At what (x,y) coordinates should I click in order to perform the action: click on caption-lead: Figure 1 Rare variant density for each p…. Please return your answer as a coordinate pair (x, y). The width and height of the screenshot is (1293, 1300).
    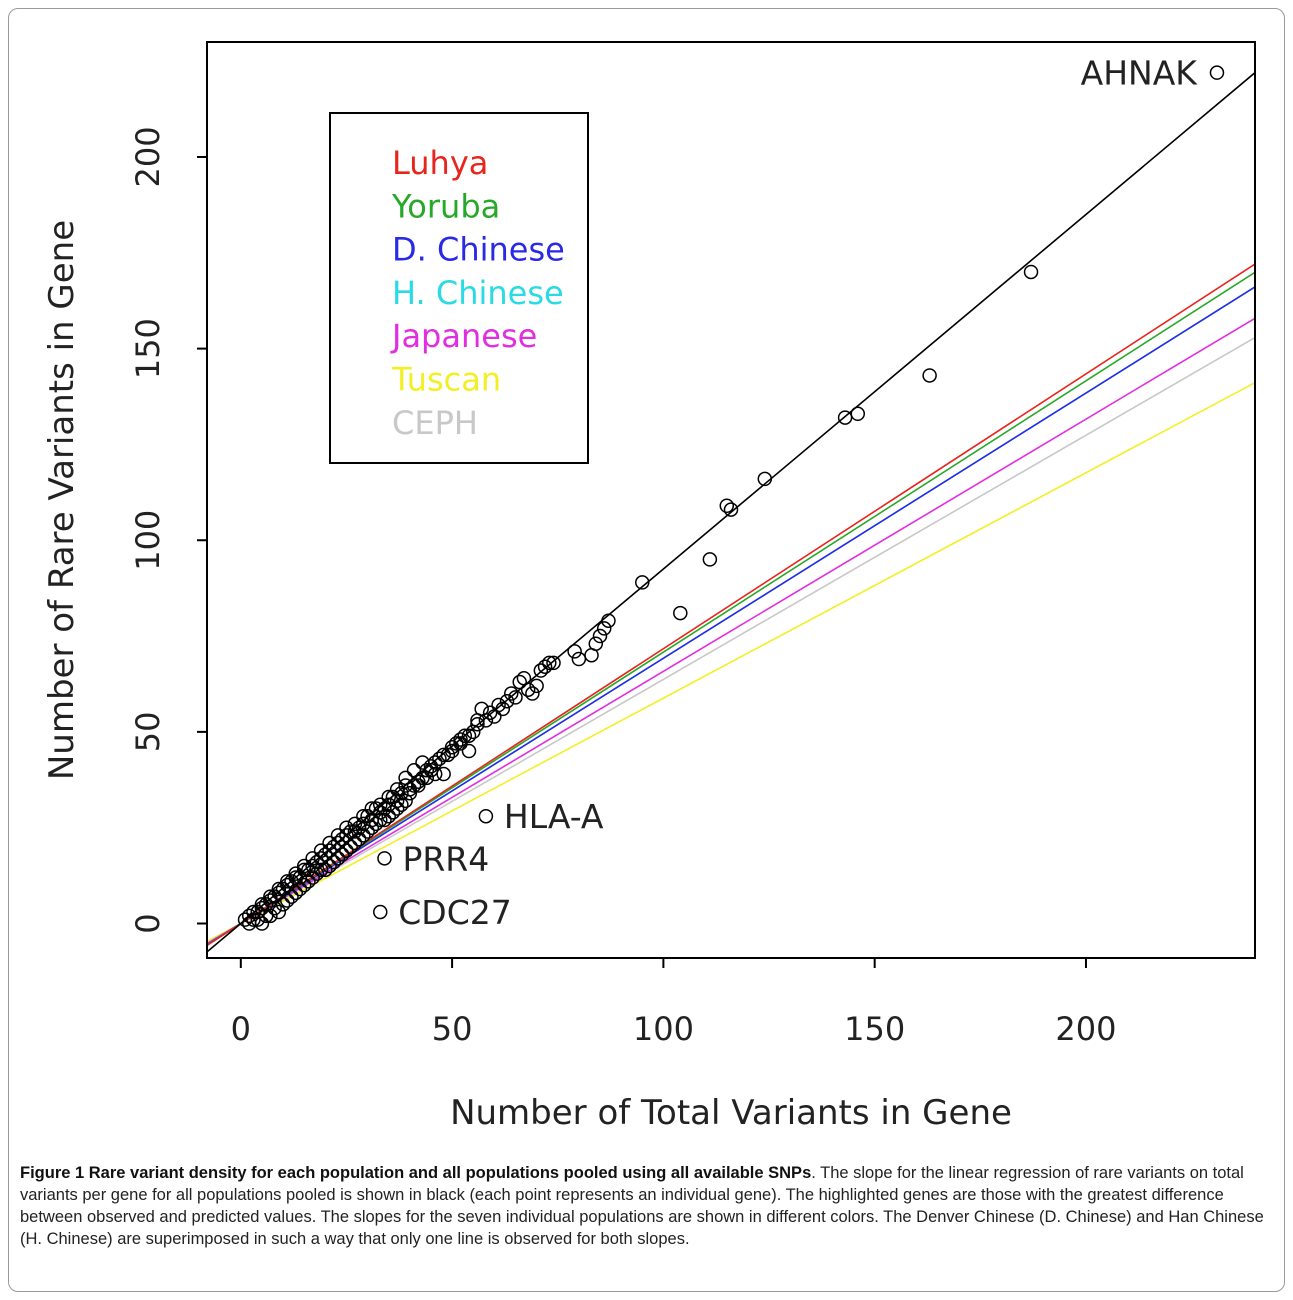
    Looking at the image, I should click on (416, 1173).